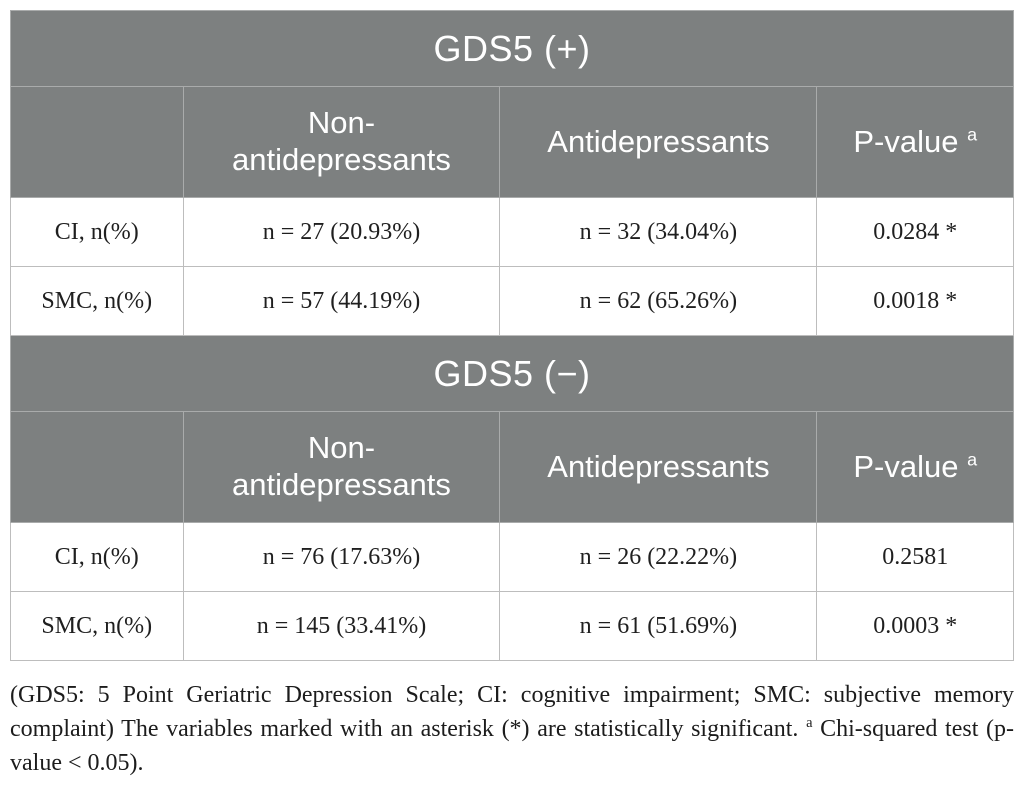 The image size is (1026, 788). Describe the element at coordinates (658, 232) in the screenshot. I see `cell-ci-plus-antidepressants: n = 32 (34.04%)` at that location.